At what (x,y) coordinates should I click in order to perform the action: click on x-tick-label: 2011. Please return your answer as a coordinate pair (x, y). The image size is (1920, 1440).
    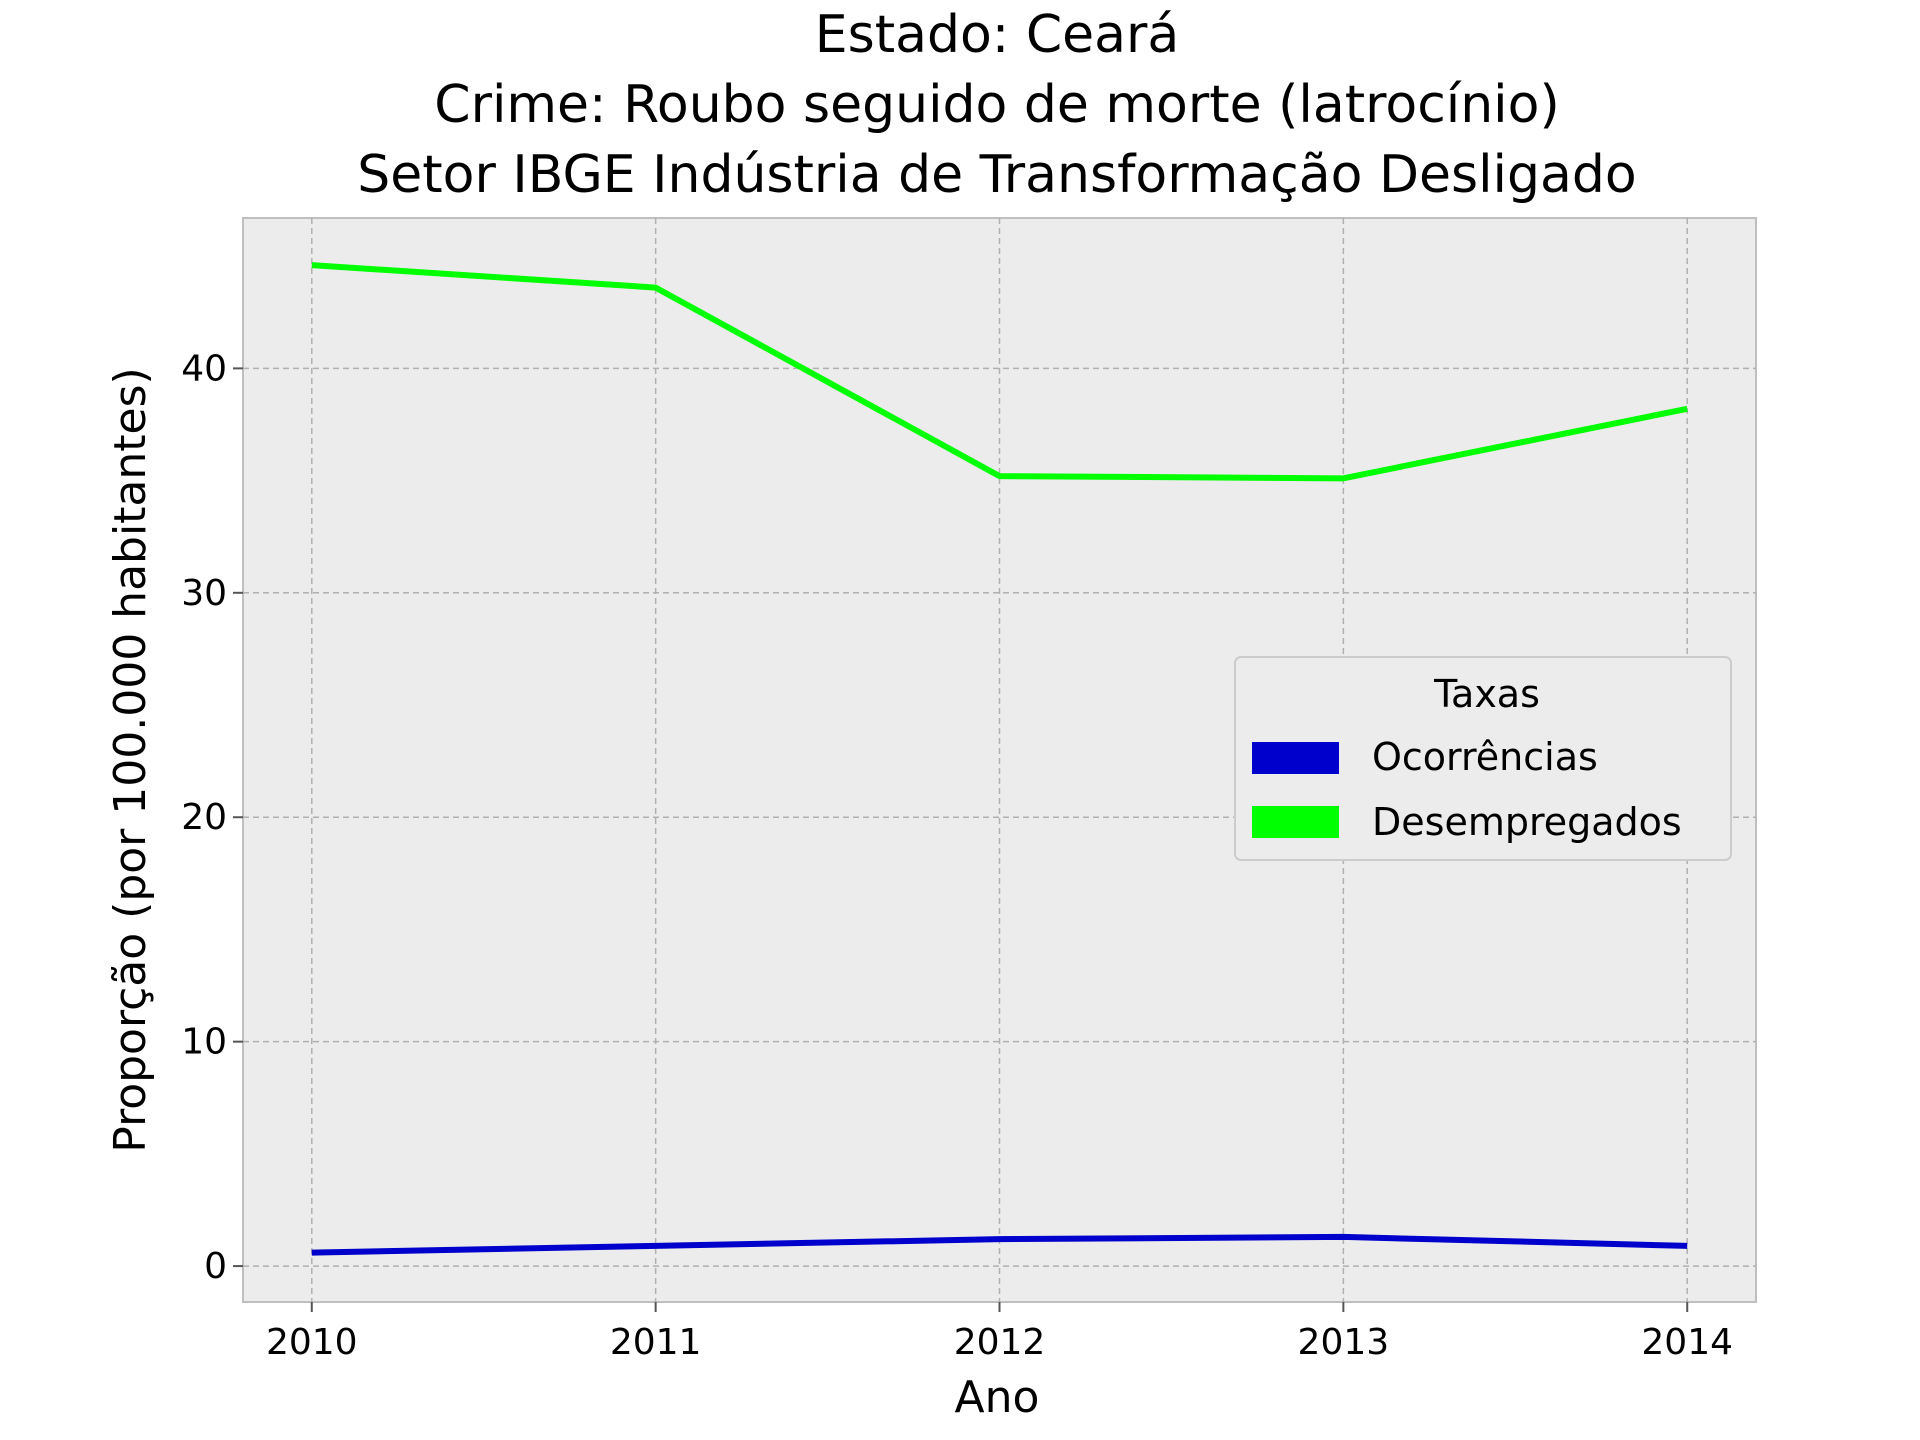
    Looking at the image, I should click on (656, 1342).